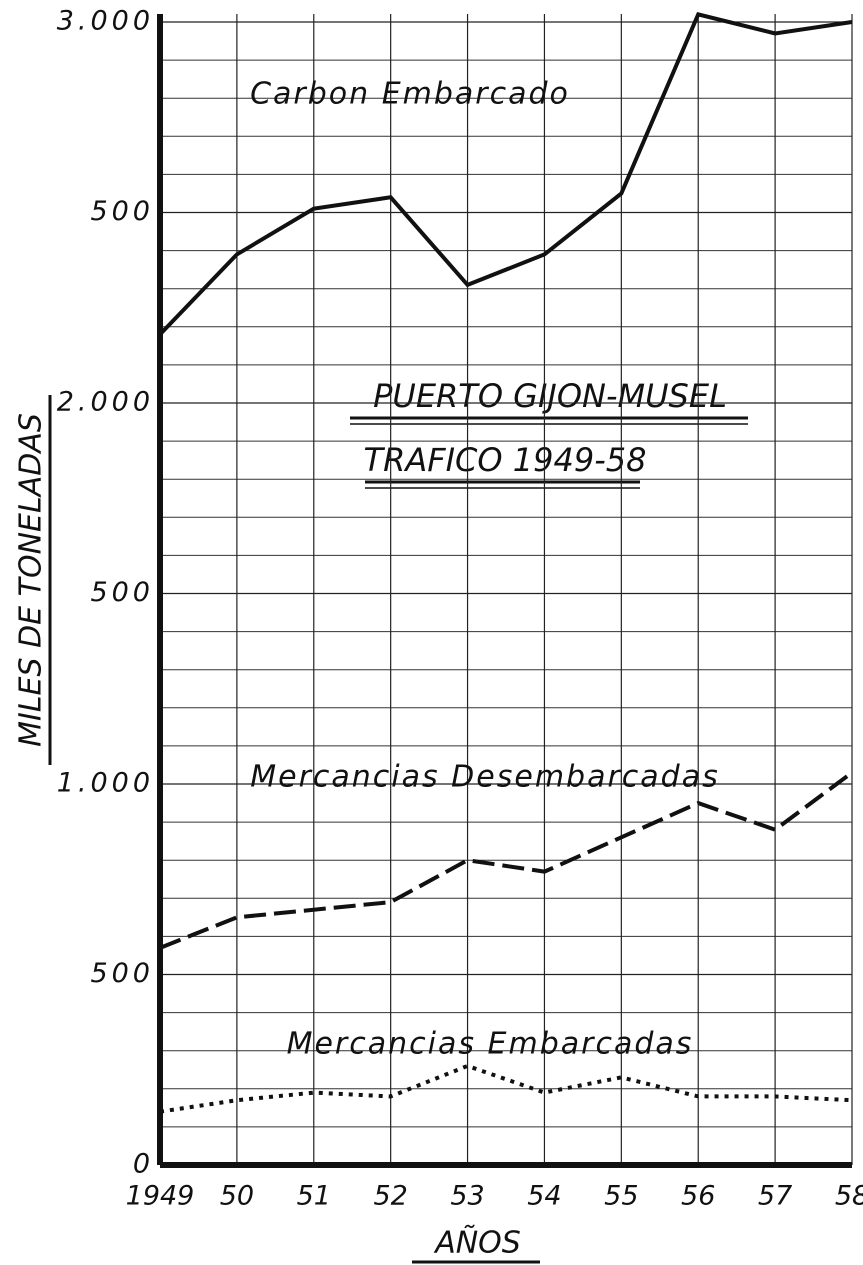 The image size is (863, 1265). I want to click on x-tick-label: 54, so click(544, 1196).